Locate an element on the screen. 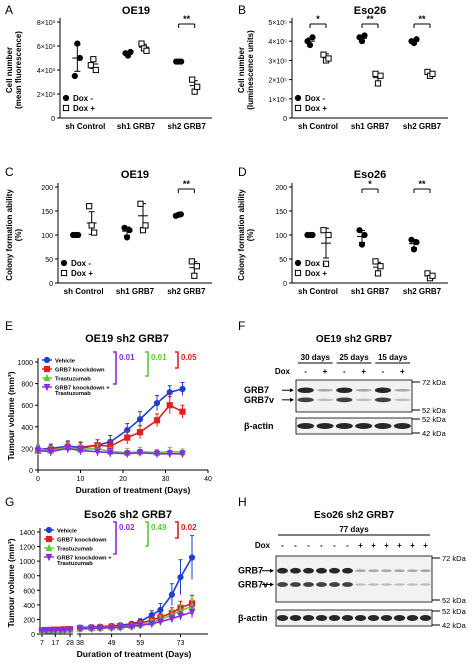 This screenshot has height=666, width=474. panel-letter-F: F is located at coordinates (241, 326).